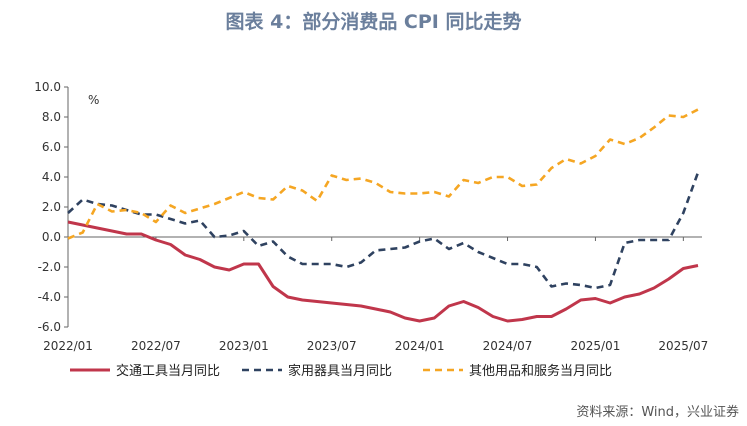 This screenshot has height=426, width=747. I want to click on x-tick-label: 2024/07, so click(508, 346).